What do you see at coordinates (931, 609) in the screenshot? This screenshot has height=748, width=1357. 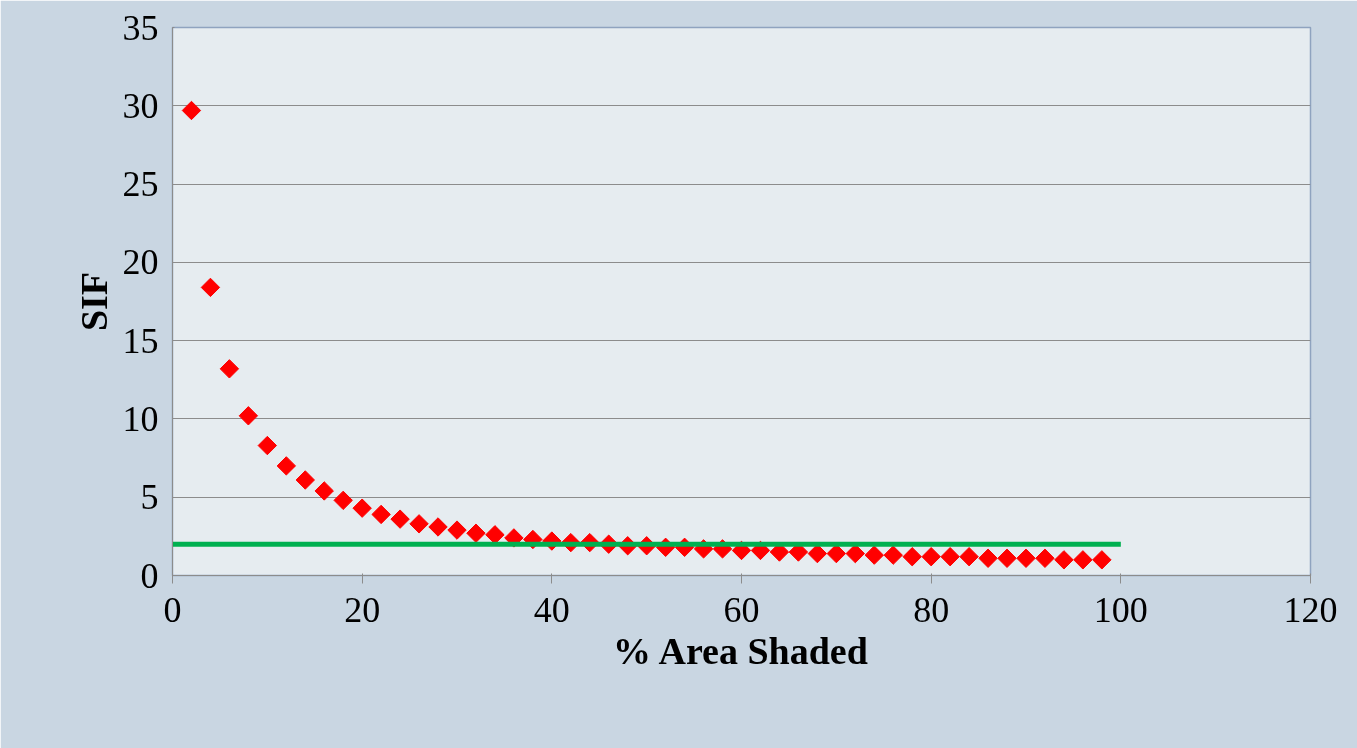 I see `x-tick-label: 80` at bounding box center [931, 609].